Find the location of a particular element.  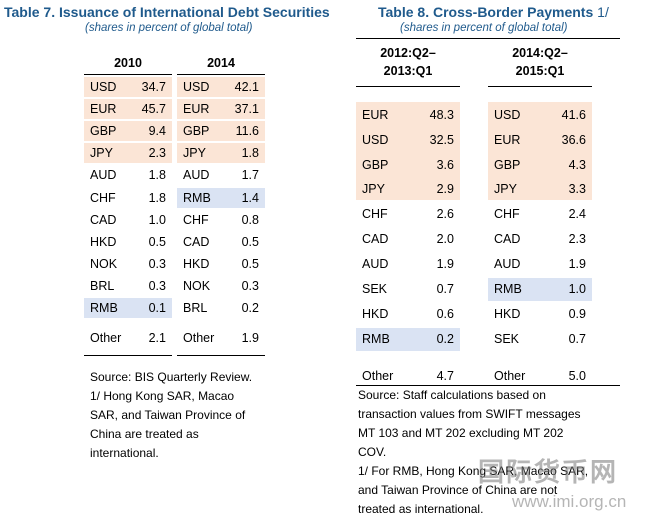

note-line: COV. is located at coordinates (372, 452).